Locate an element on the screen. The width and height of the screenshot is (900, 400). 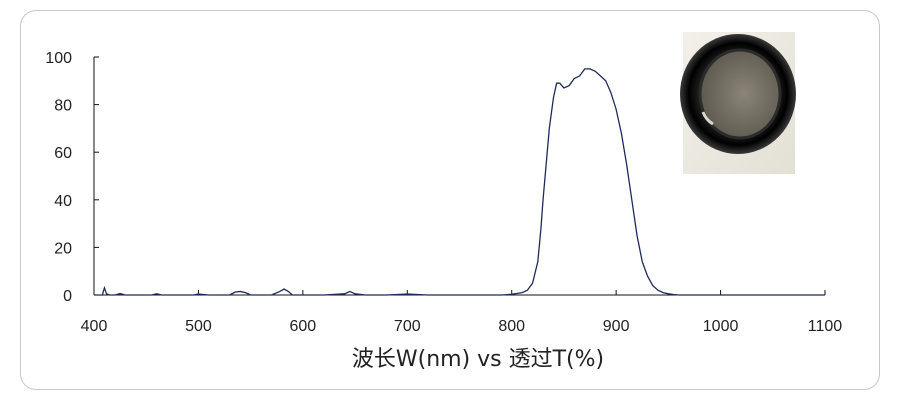
y-tick-label: 20 is located at coordinates (63, 248).